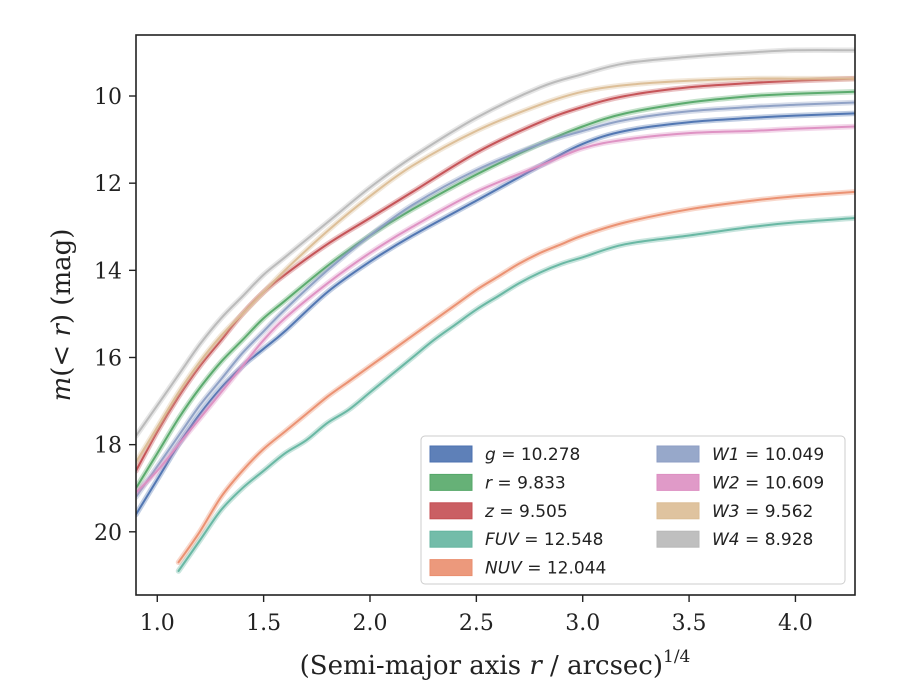  What do you see at coordinates (768, 455) in the screenshot?
I see `legend-label-w1: W1 = 10.049` at bounding box center [768, 455].